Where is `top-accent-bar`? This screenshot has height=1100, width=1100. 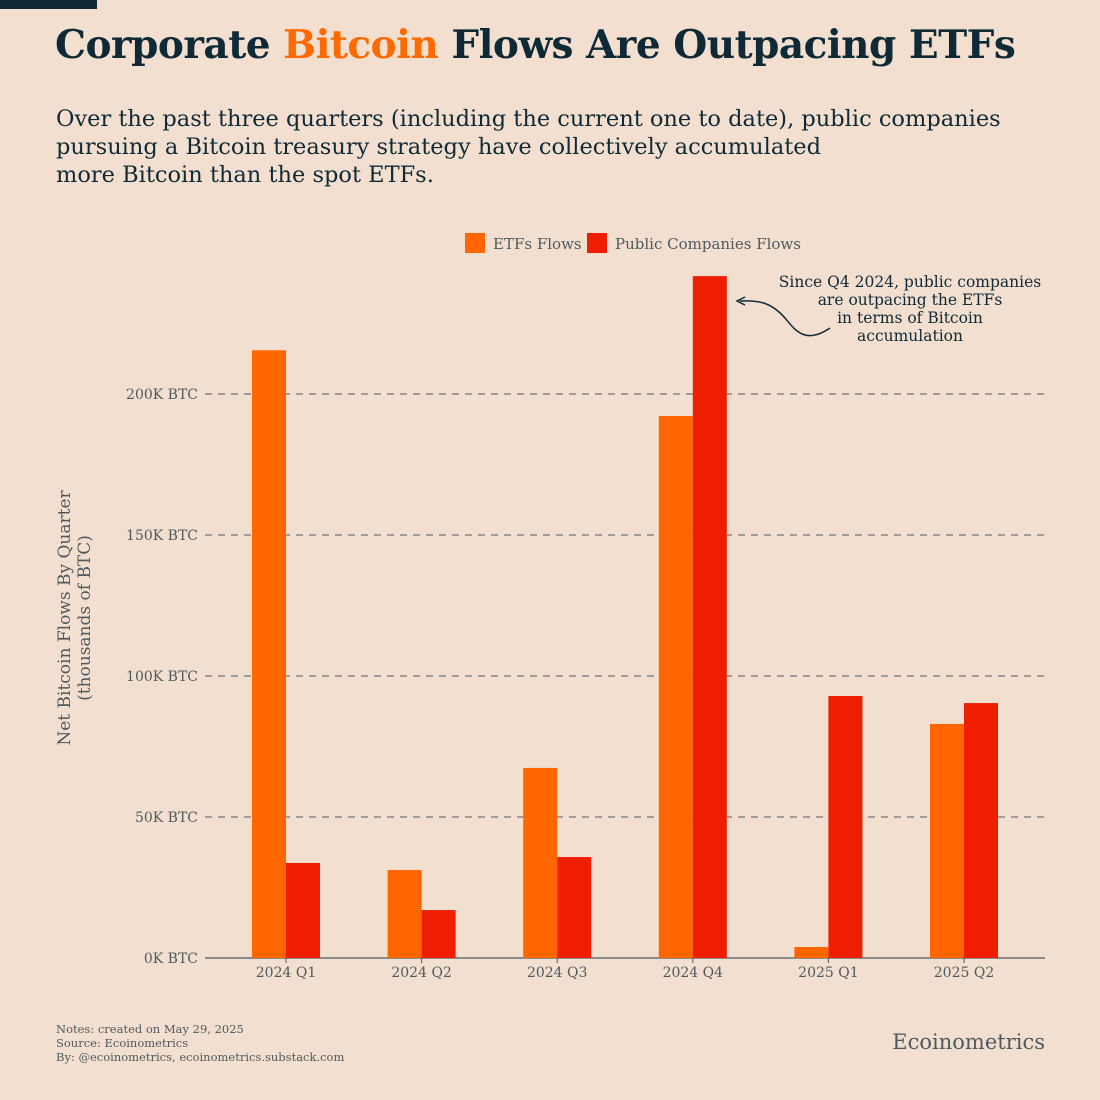
top-accent-bar is located at coordinates (48, 4).